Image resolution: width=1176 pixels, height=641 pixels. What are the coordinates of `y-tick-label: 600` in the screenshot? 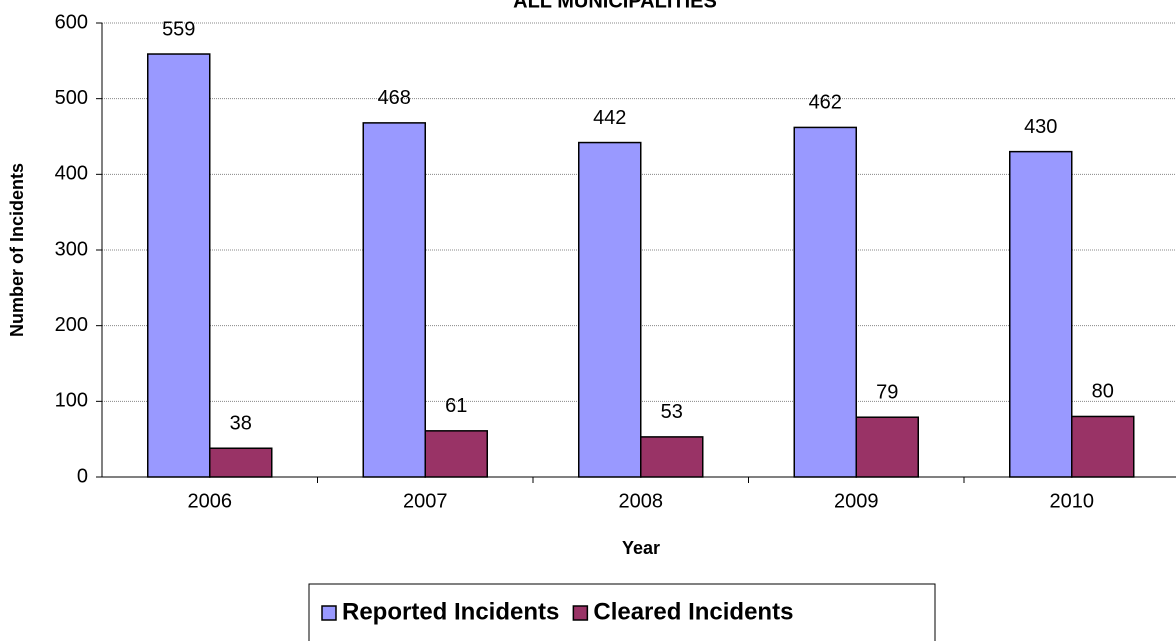 It's located at (71, 22).